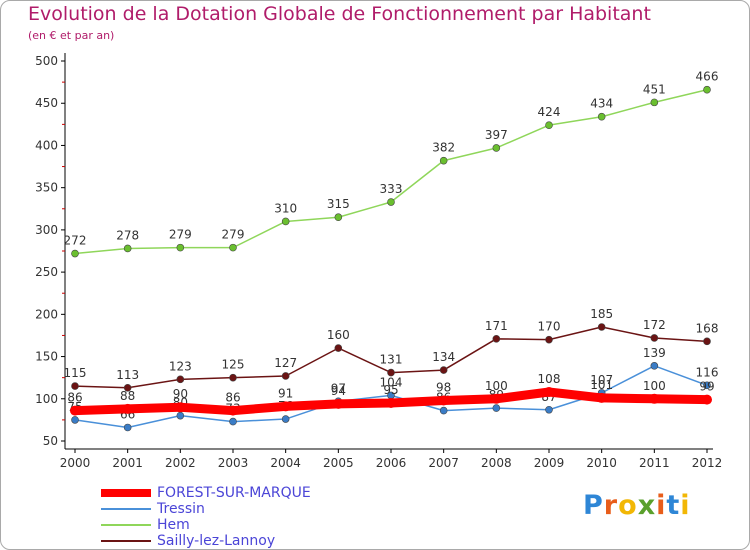 Image resolution: width=750 pixels, height=550 pixels. Describe the element at coordinates (126, 493) in the screenshot. I see `legend-swatch-forest` at that location.